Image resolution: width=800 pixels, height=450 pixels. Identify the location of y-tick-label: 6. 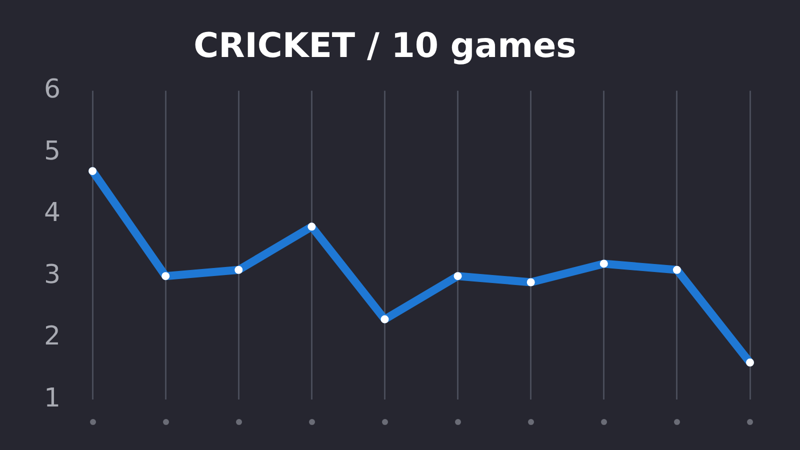
(52, 89).